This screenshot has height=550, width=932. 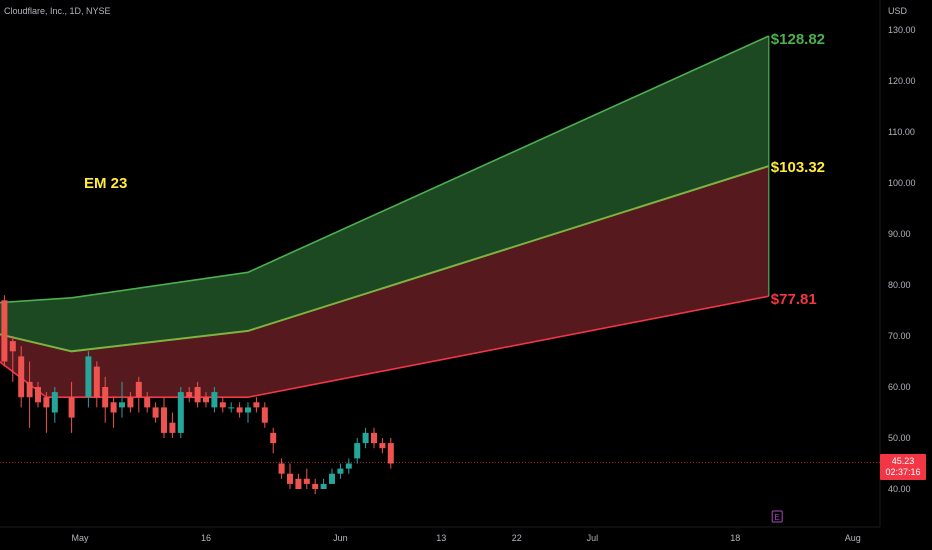 I want to click on current-price-value: 45.23, so click(x=903, y=461).